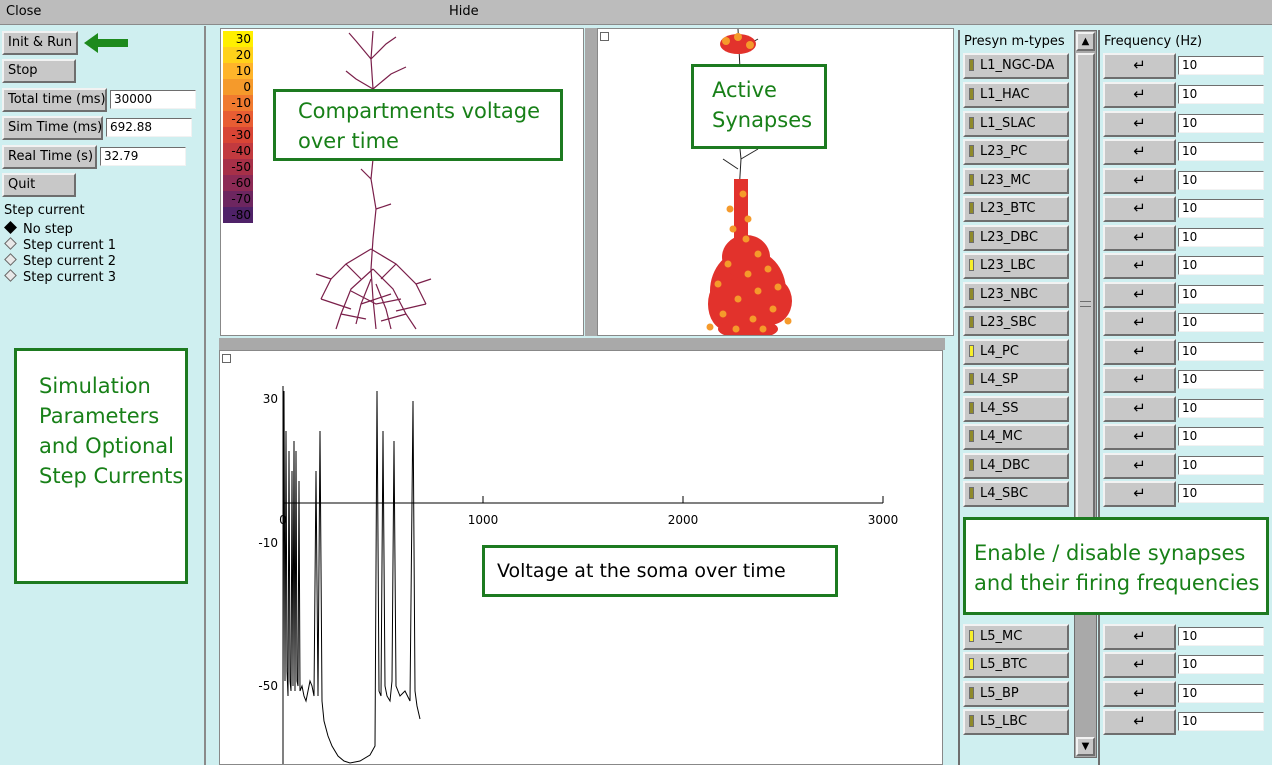  Describe the element at coordinates (243, 39) in the screenshot. I see `colorbar-tick: 30` at that location.